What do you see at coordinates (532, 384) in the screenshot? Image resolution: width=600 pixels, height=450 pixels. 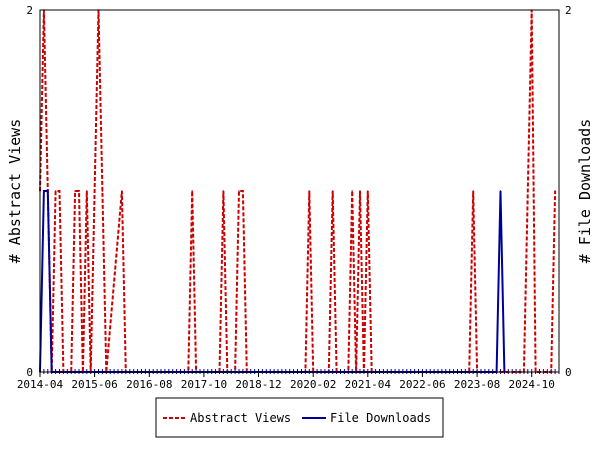 I see `x-tick-label: 2024-10` at bounding box center [532, 384].